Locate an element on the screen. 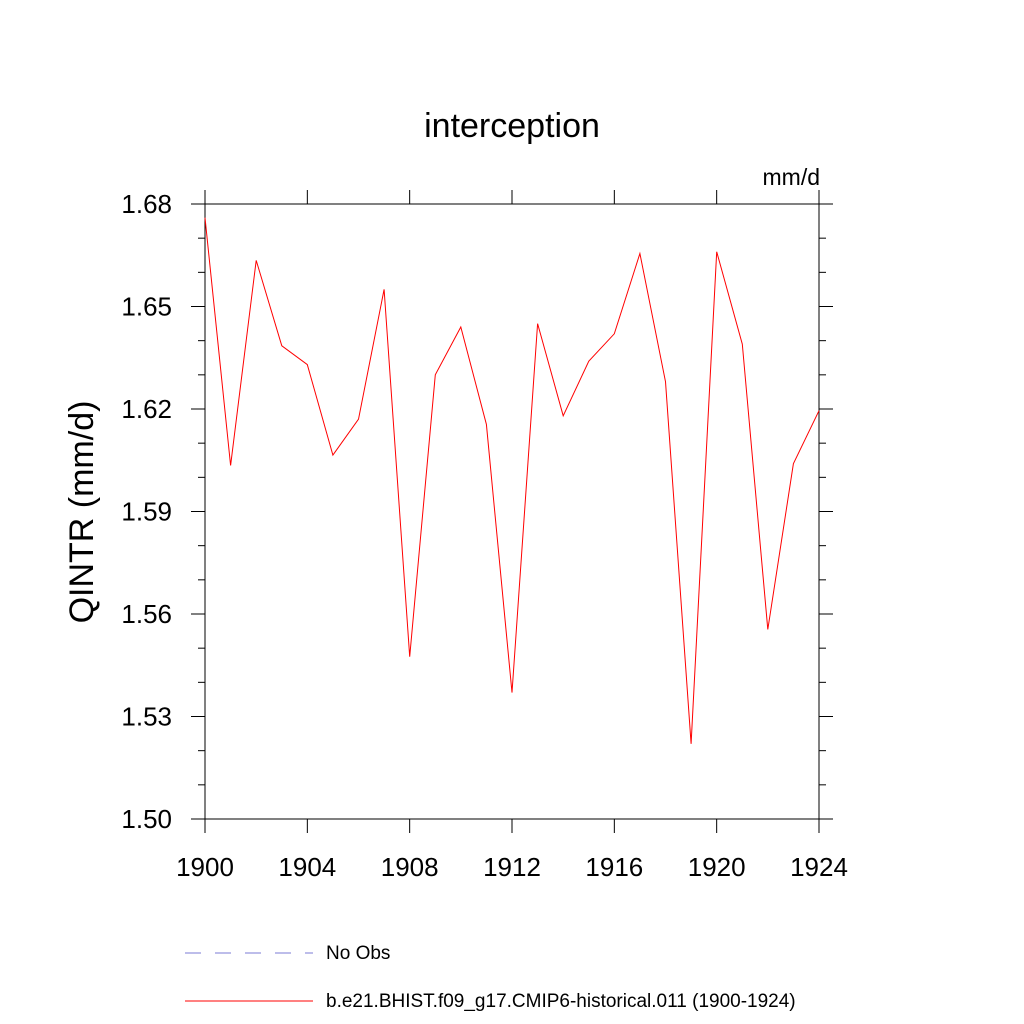 Image resolution: width=1024 pixels, height=1024 pixels. x-tick-label: 1920 is located at coordinates (717, 867).